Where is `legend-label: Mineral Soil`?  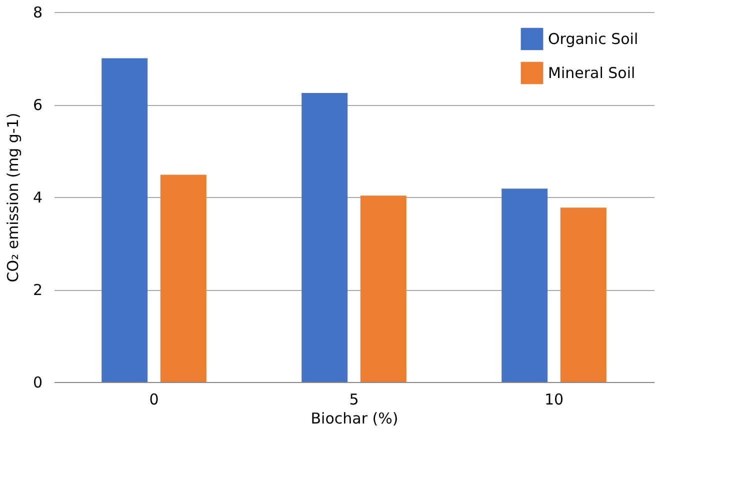 legend-label: Mineral Soil is located at coordinates (592, 73).